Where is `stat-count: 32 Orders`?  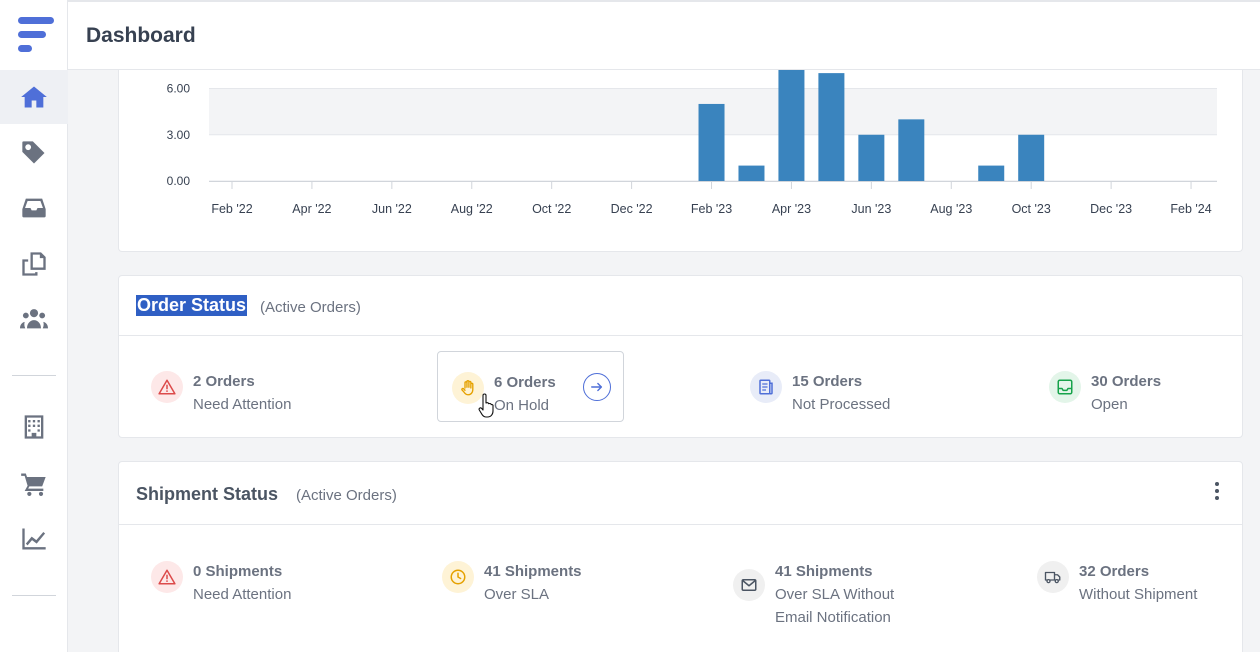
stat-count: 32 Orders is located at coordinates (1114, 571).